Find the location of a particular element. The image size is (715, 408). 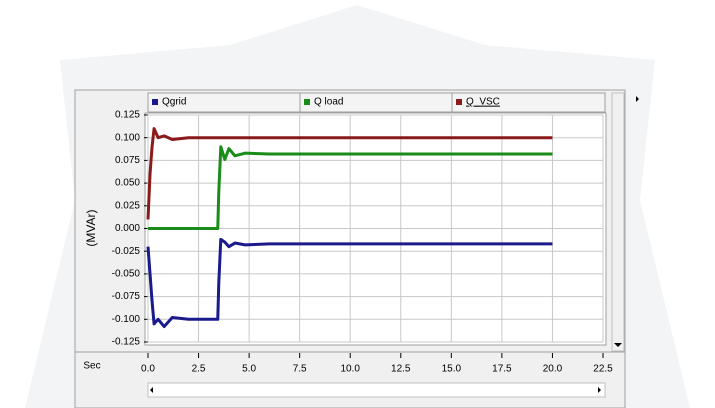

scroll-left is located at coordinates (151, 390).